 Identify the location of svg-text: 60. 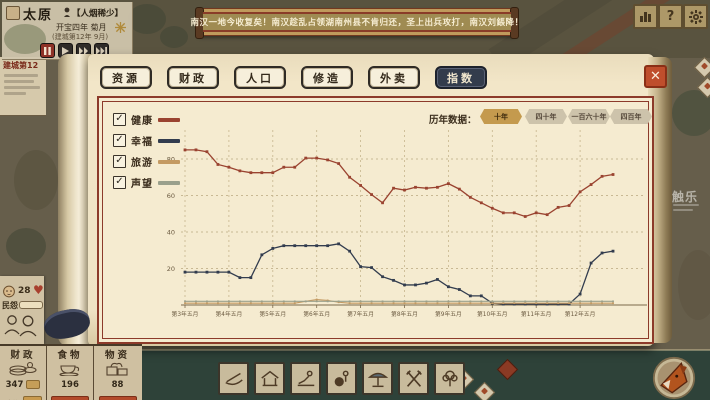
(171, 196).